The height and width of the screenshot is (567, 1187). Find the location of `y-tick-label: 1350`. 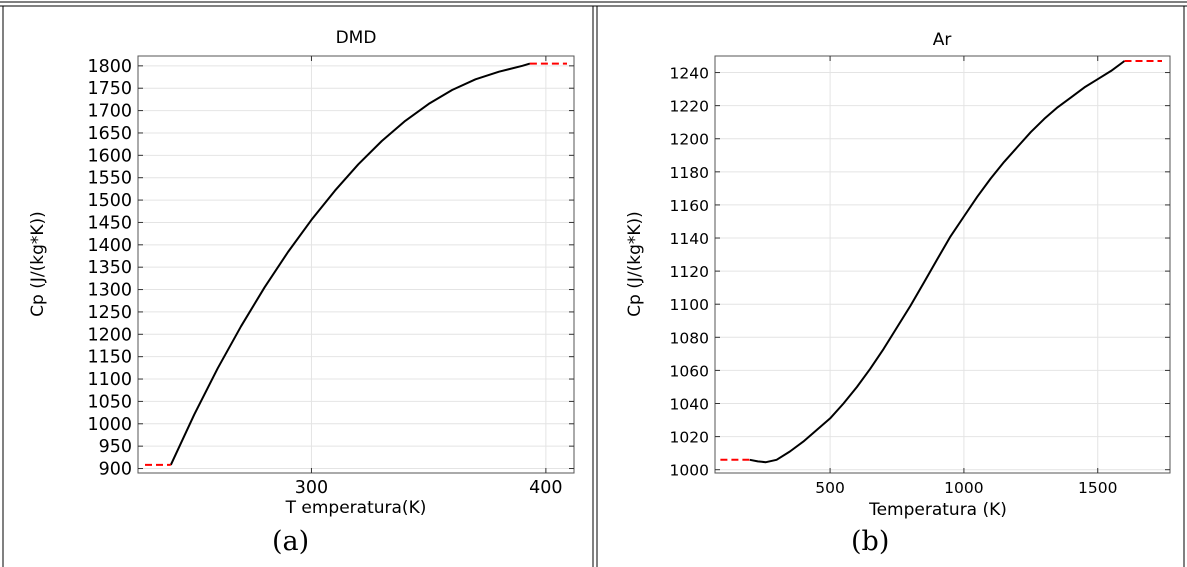

y-tick-label: 1350 is located at coordinates (109, 268).